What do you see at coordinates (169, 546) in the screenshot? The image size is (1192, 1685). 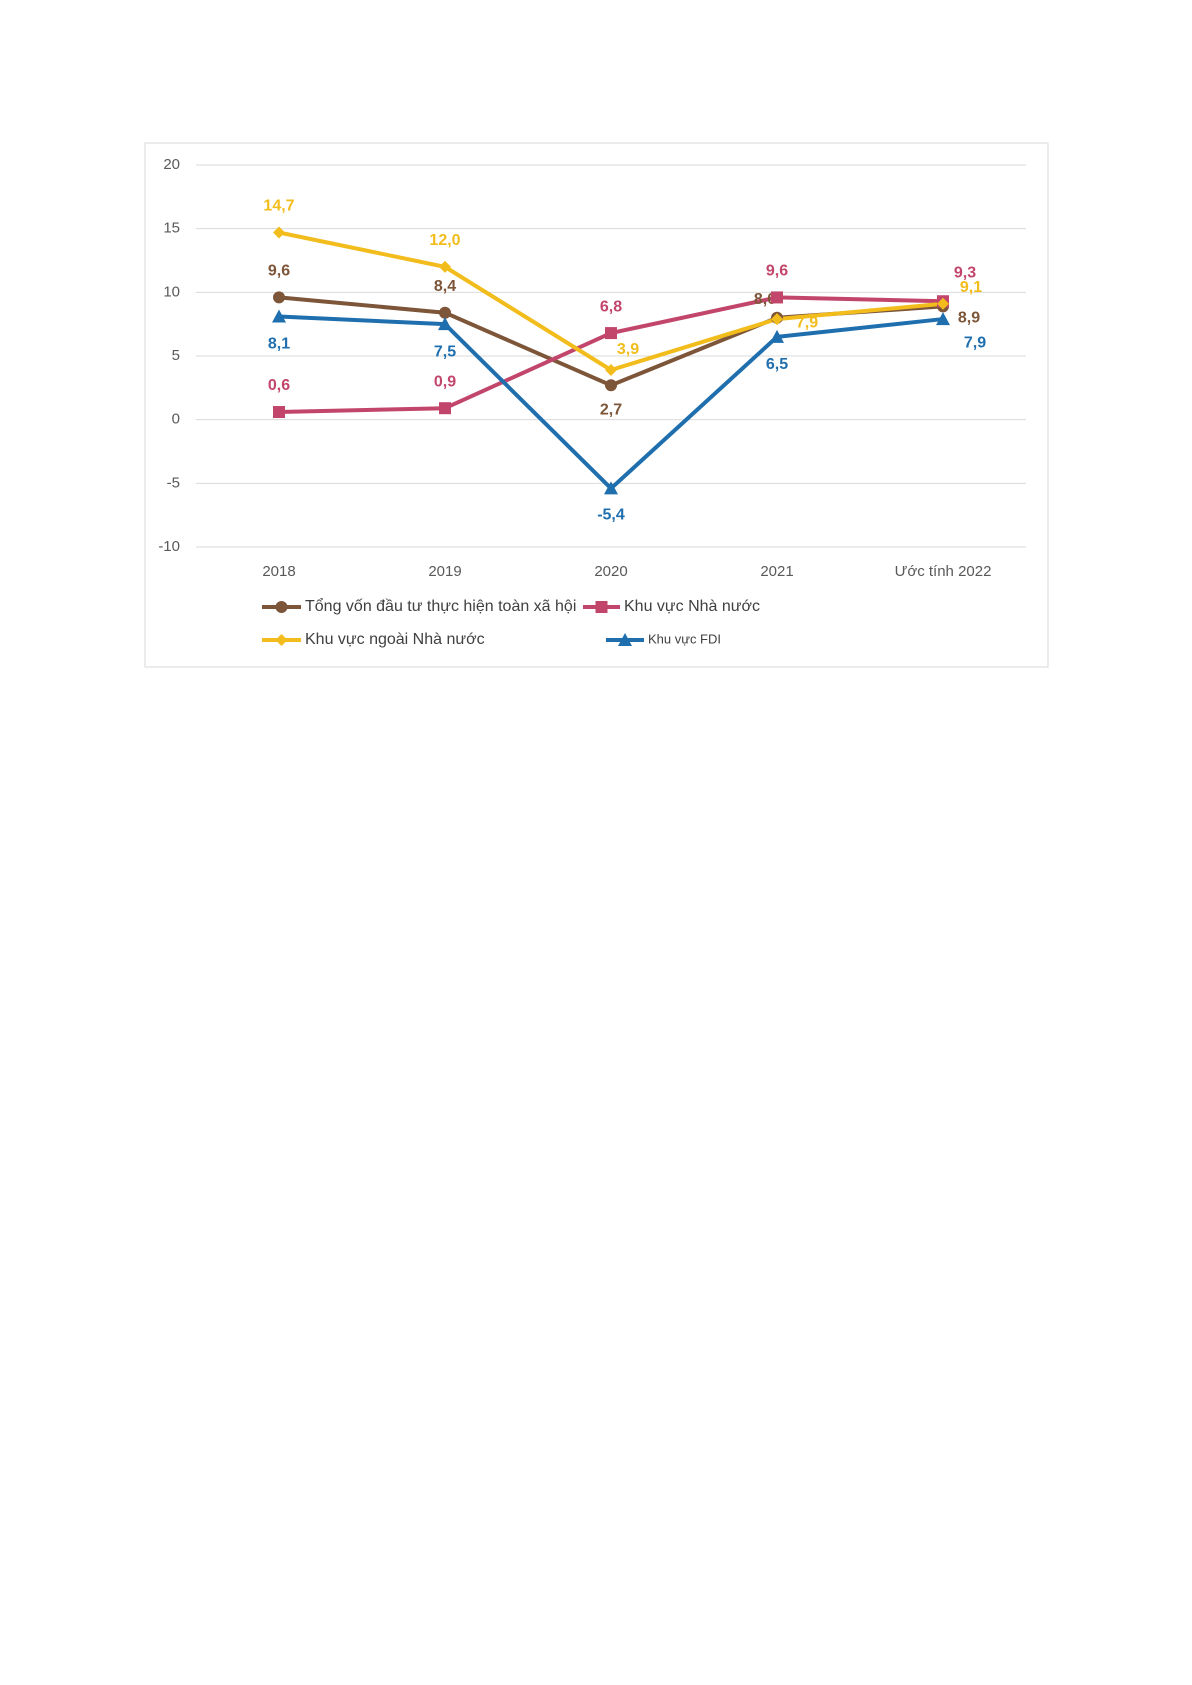 I see `y-tick-label: -10` at bounding box center [169, 546].